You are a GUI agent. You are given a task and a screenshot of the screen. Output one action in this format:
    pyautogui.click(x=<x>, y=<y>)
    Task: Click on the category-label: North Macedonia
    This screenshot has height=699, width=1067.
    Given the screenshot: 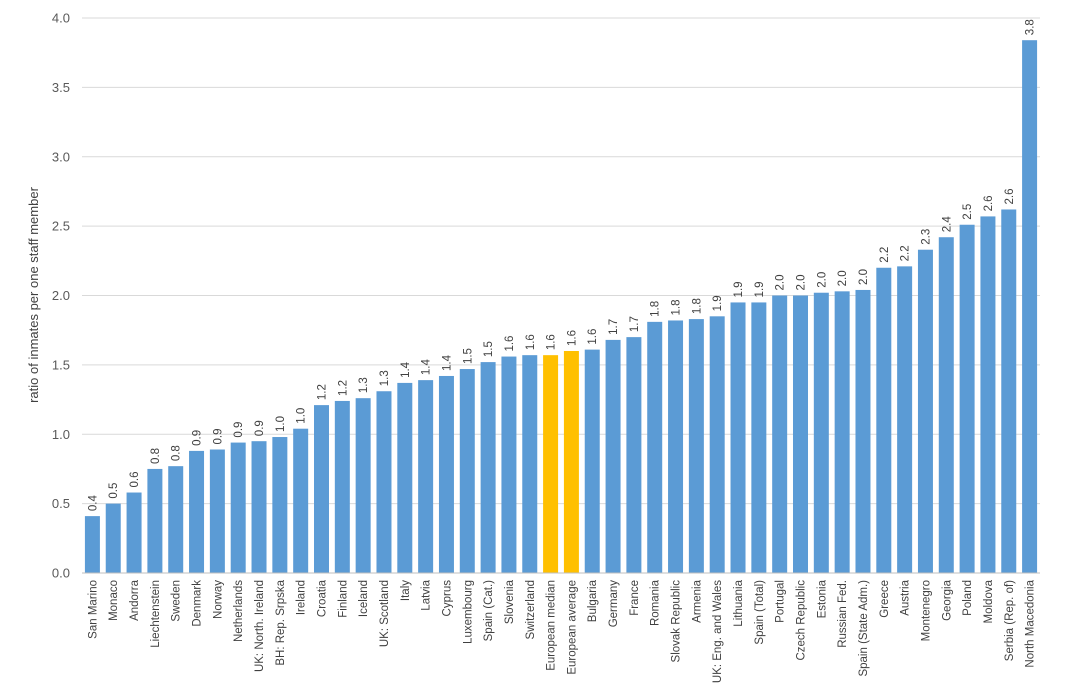 What is the action you would take?
    pyautogui.click(x=1031, y=623)
    